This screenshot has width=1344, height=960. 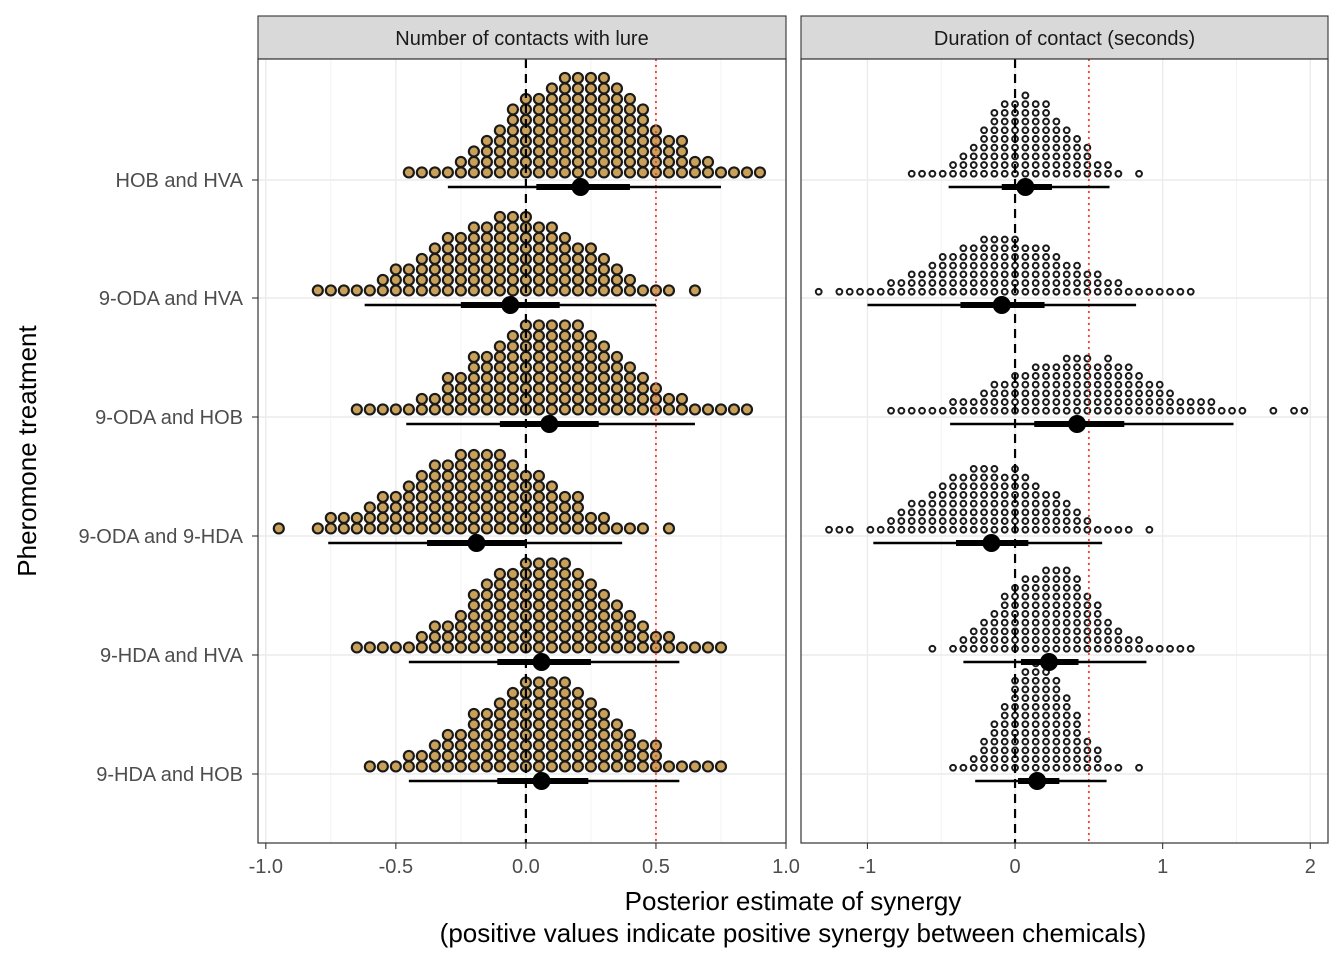 What do you see at coordinates (474, 491) in the screenshot?
I see `dot-stack` at bounding box center [474, 491].